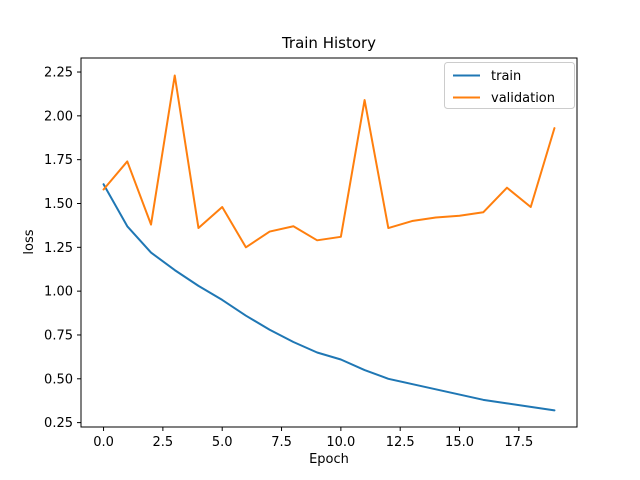 This screenshot has height=480, width=640. What do you see at coordinates (163, 442) in the screenshot?
I see `x-tick-label: 2.5` at bounding box center [163, 442].